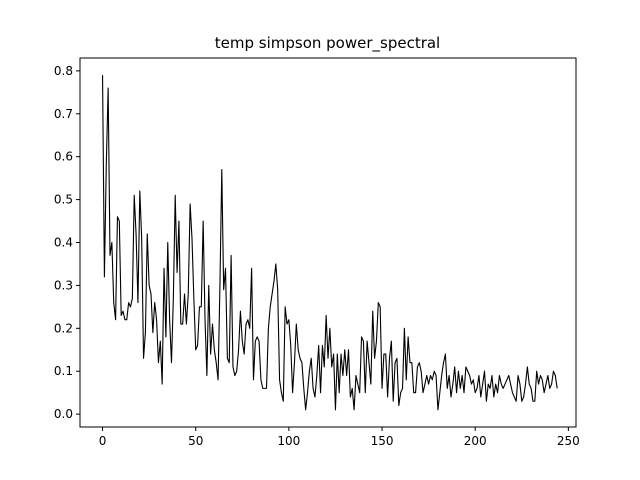  I want to click on x-tick-label: 250, so click(568, 441).